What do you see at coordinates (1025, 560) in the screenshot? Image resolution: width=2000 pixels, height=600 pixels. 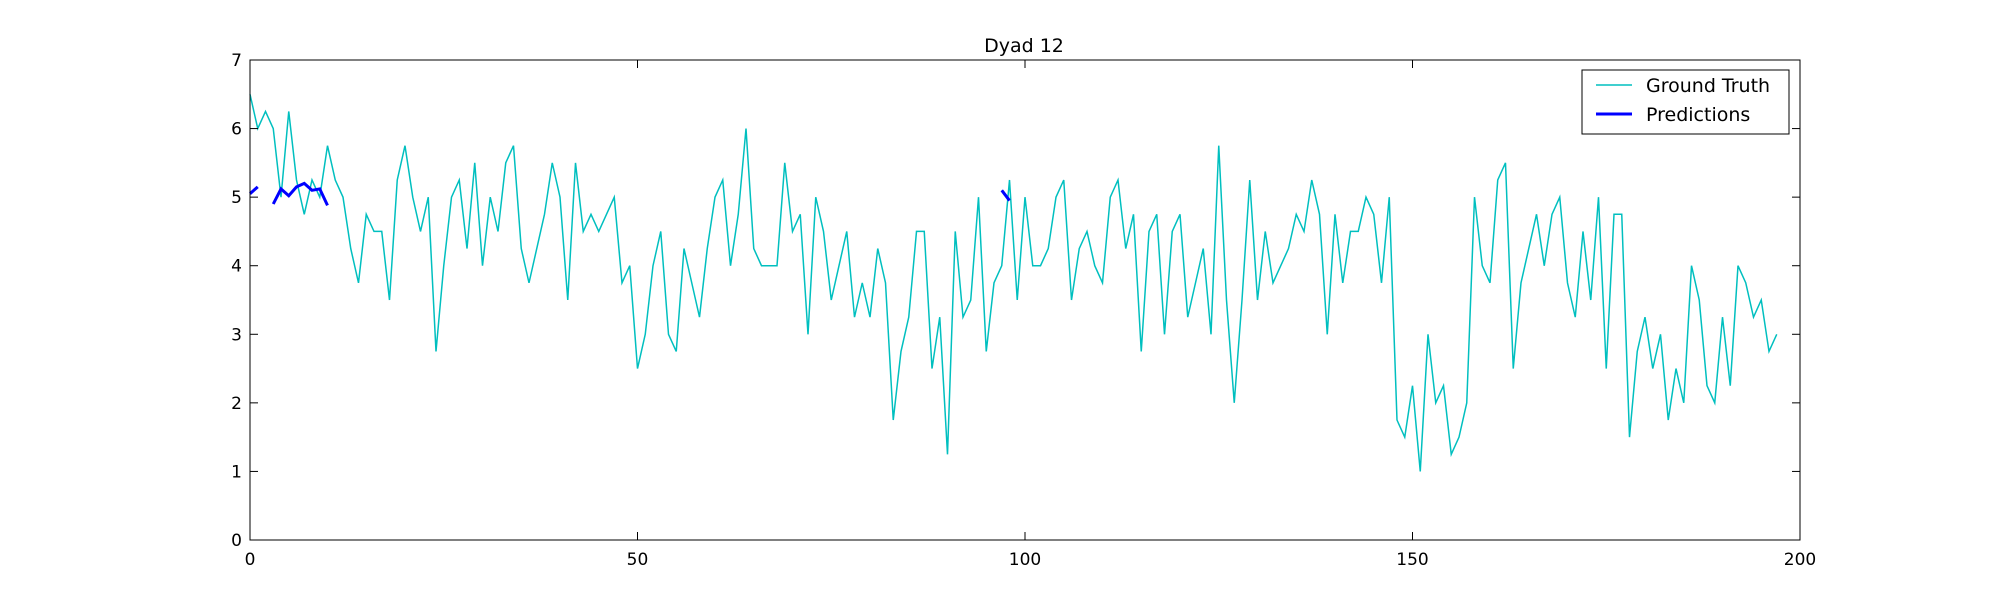 I see `x-tick-label: 100` at bounding box center [1025, 560].